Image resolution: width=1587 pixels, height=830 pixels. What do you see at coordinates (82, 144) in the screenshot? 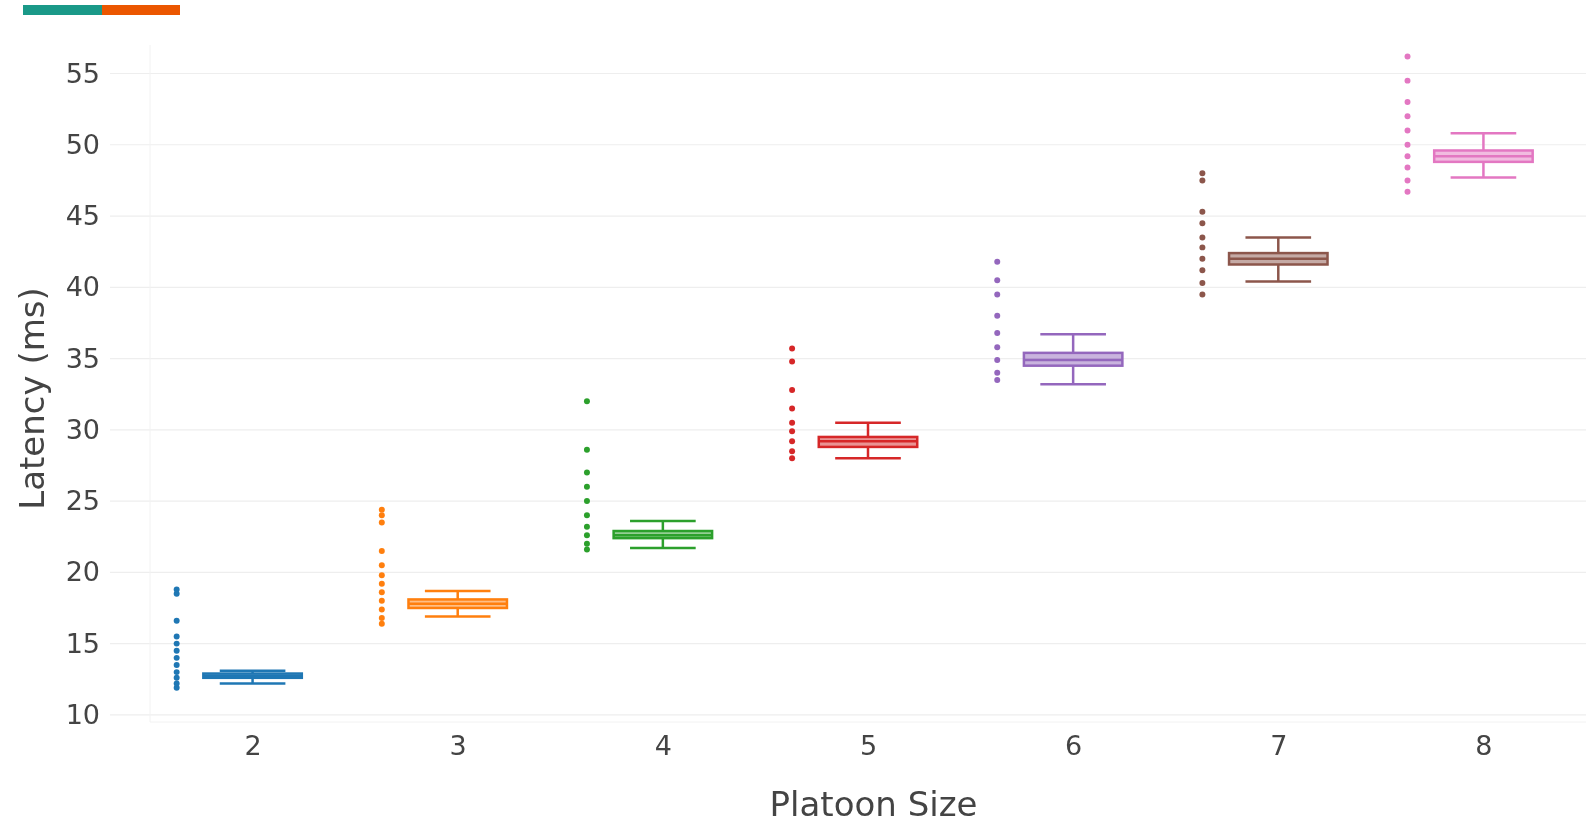
I see `y-tick-label: 50` at bounding box center [82, 144].